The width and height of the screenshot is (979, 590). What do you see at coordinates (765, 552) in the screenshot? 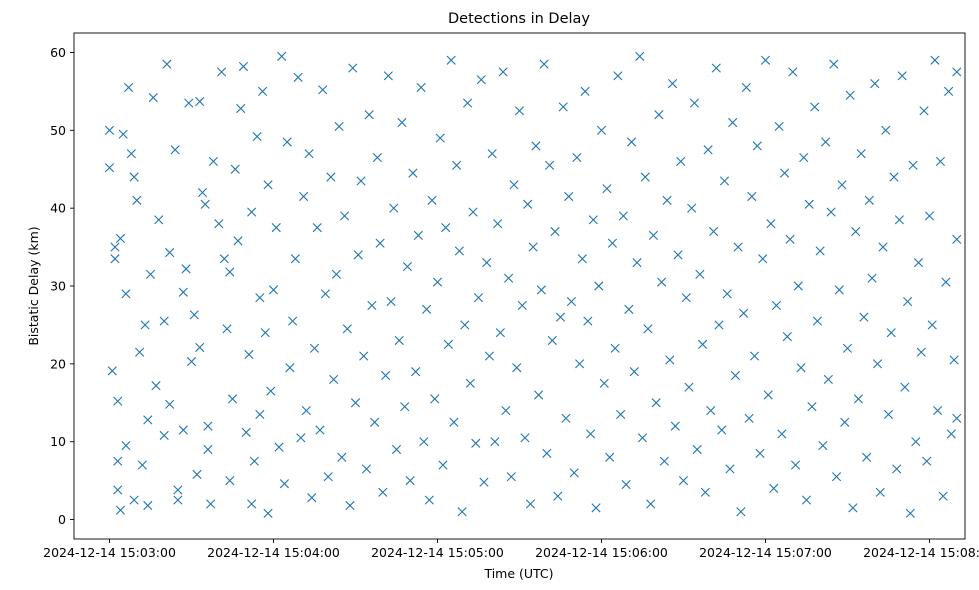
I see `x-tick-label: 2024-12-14 15:07:00` at bounding box center [765, 552].